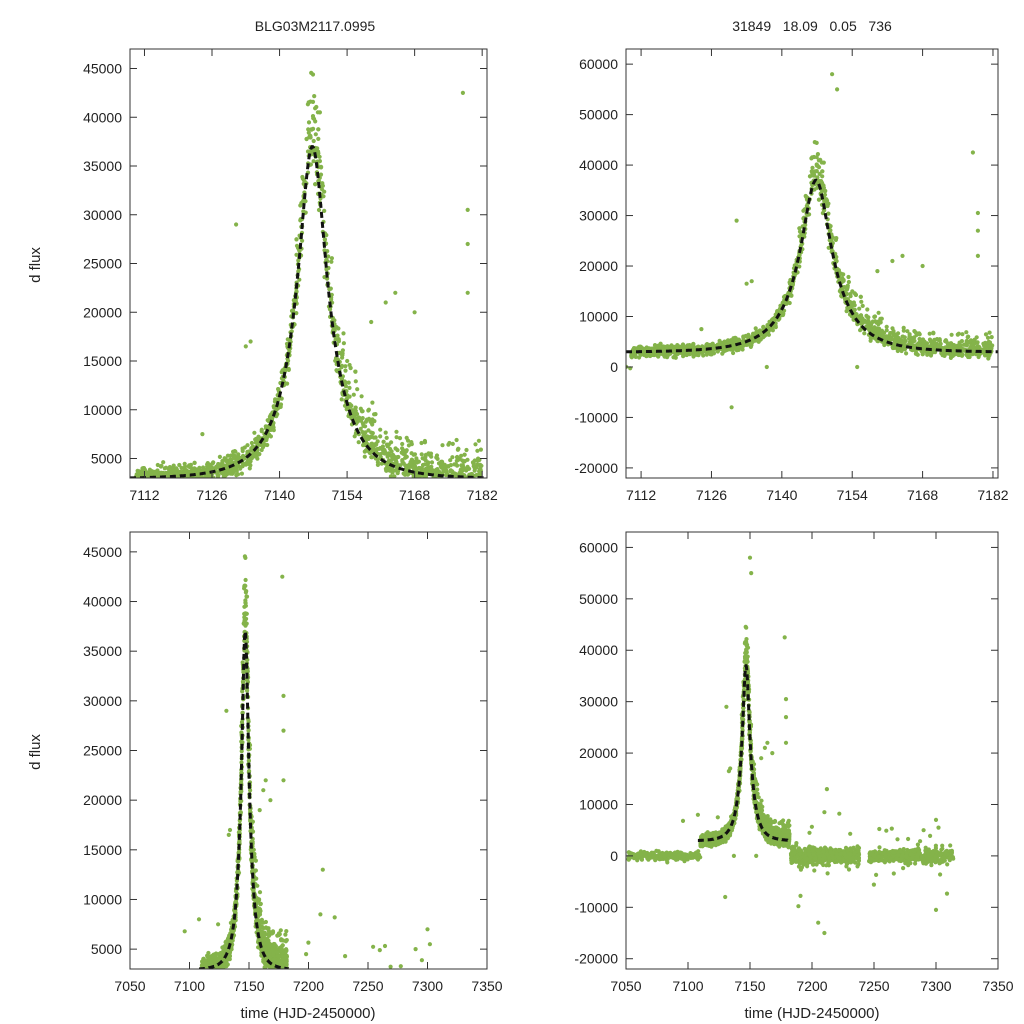 The height and width of the screenshot is (1024, 1024). What do you see at coordinates (711, 495) in the screenshot?
I see `x-tick-label: 7126` at bounding box center [711, 495].